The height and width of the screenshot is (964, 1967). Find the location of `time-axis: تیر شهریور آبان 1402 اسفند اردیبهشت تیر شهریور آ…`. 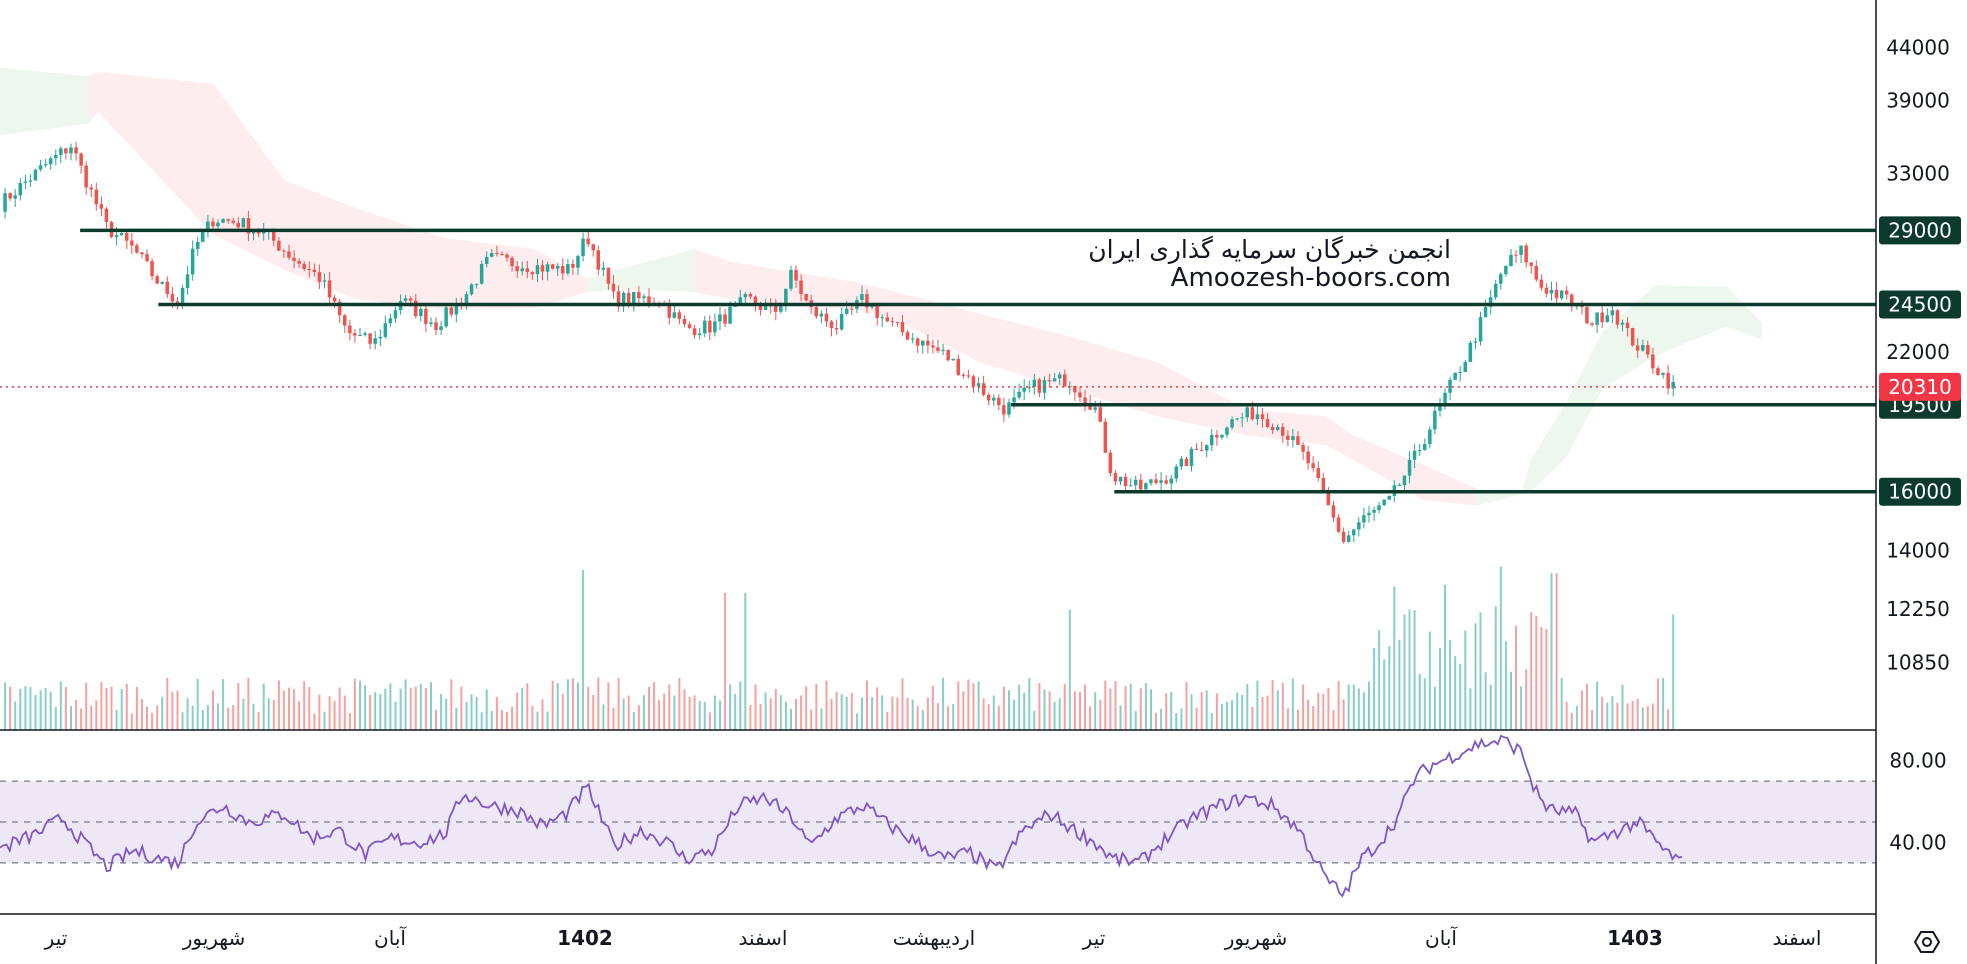

time-axis: تیر شهریور آبان 1402 اسفند اردیبهشت تیر شهریور آ… is located at coordinates (933, 937).